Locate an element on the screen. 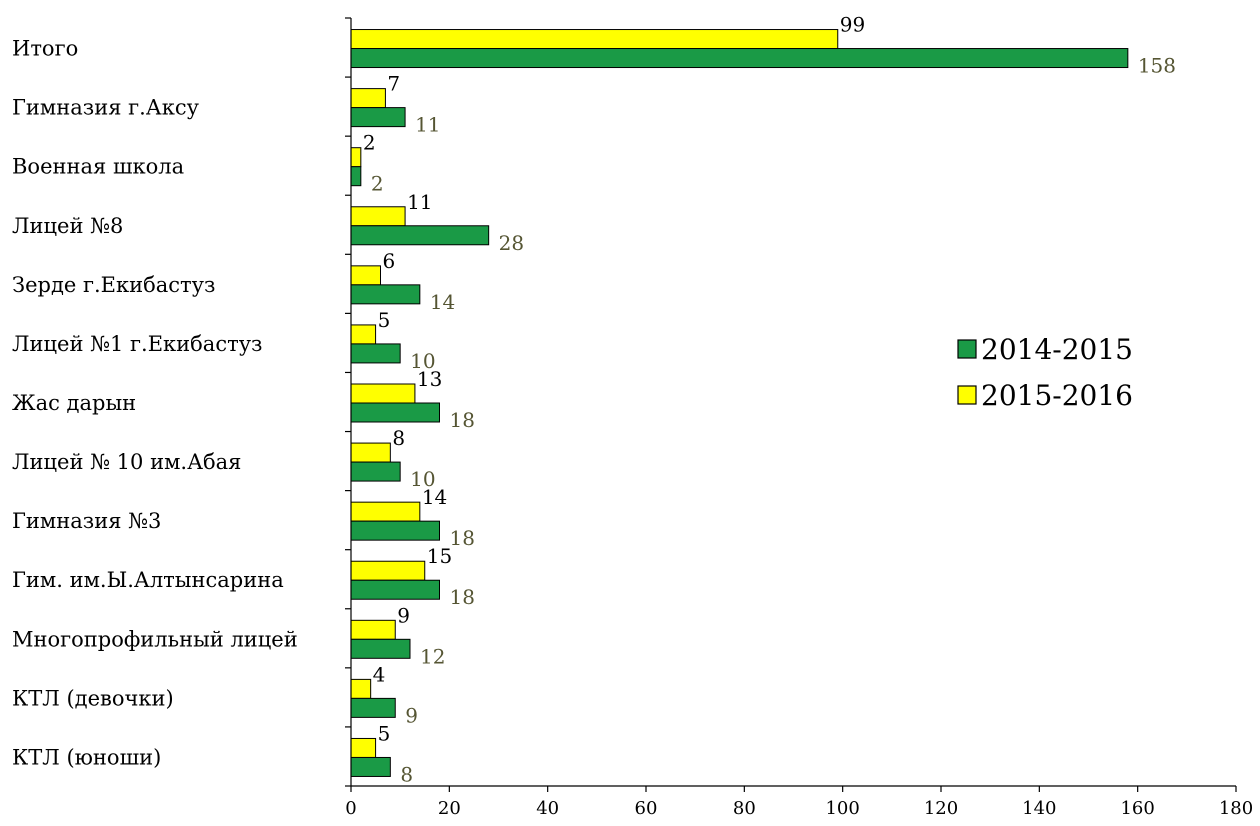 Image resolution: width=1260 pixels, height=826 pixels. category-label: Лицей №1 г.Екибастуз is located at coordinates (137, 344).